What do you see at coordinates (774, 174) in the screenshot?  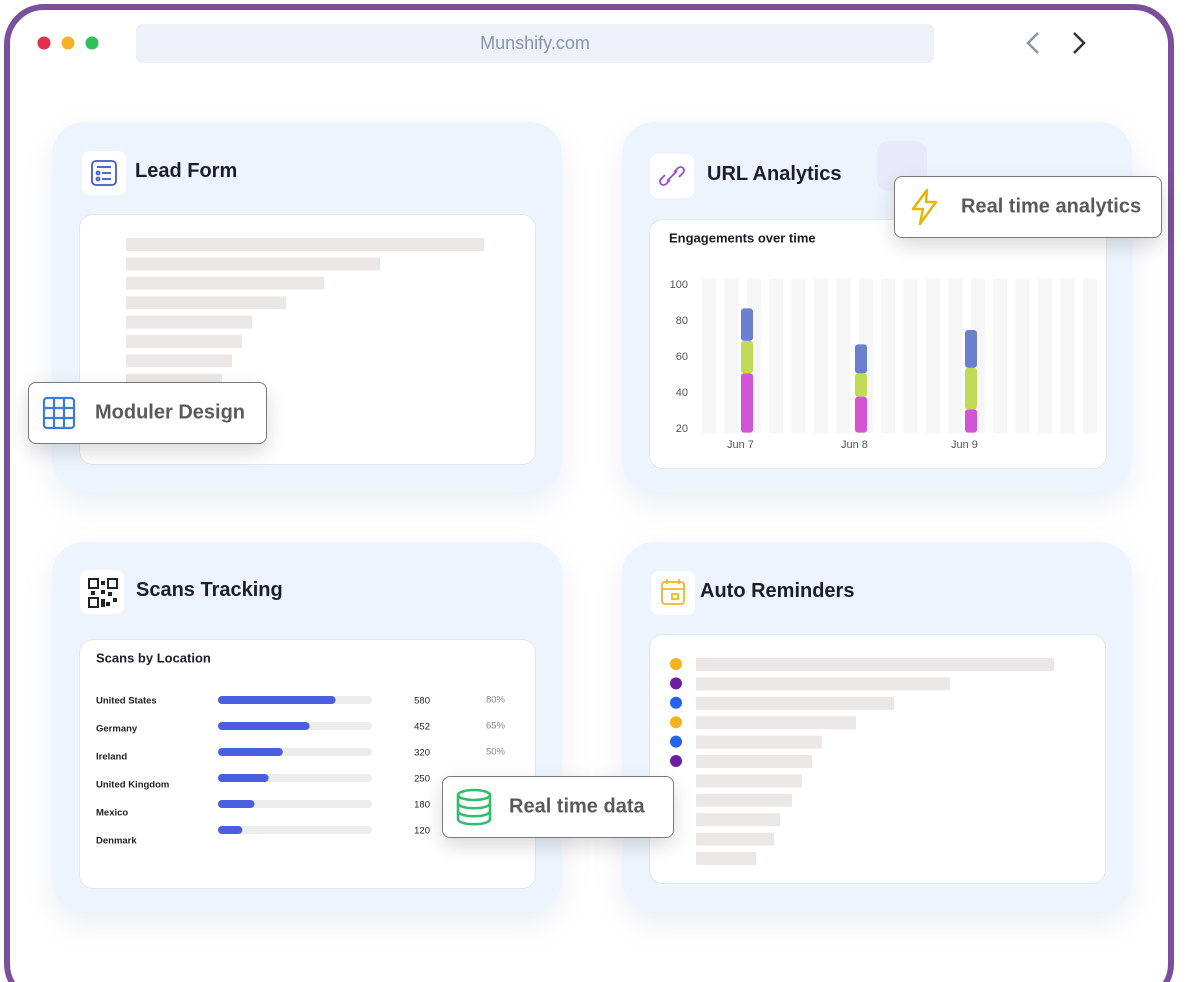 I see `card-title: URL Analytics` at bounding box center [774, 174].